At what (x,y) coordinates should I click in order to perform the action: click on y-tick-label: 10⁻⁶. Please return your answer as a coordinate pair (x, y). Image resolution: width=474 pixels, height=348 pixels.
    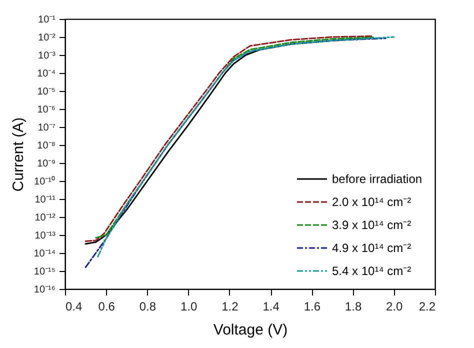
    Looking at the image, I should click on (46, 110).